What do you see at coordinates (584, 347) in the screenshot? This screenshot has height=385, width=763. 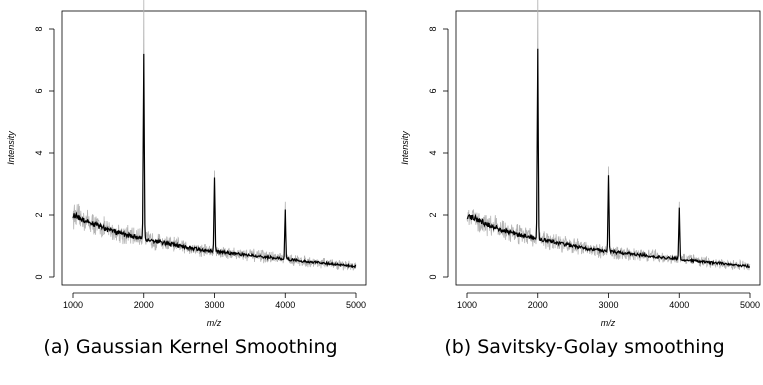 I see `chart-b-caption: (b) Savitsky-Golay smoothing` at bounding box center [584, 347].